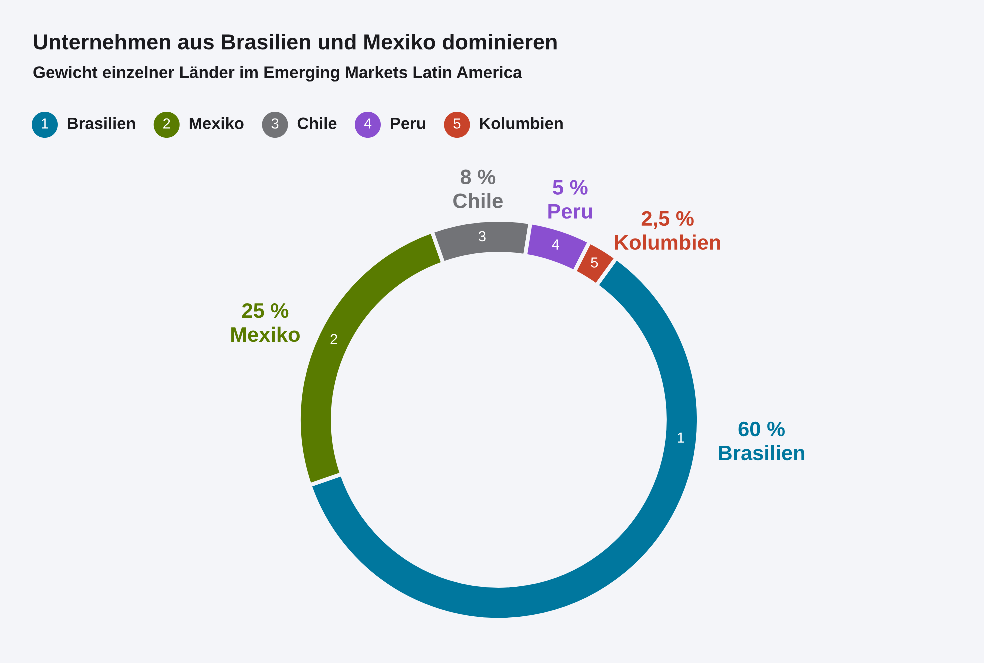 This screenshot has height=663, width=984. Describe the element at coordinates (217, 123) in the screenshot. I see `legend-label: Mexiko` at that location.